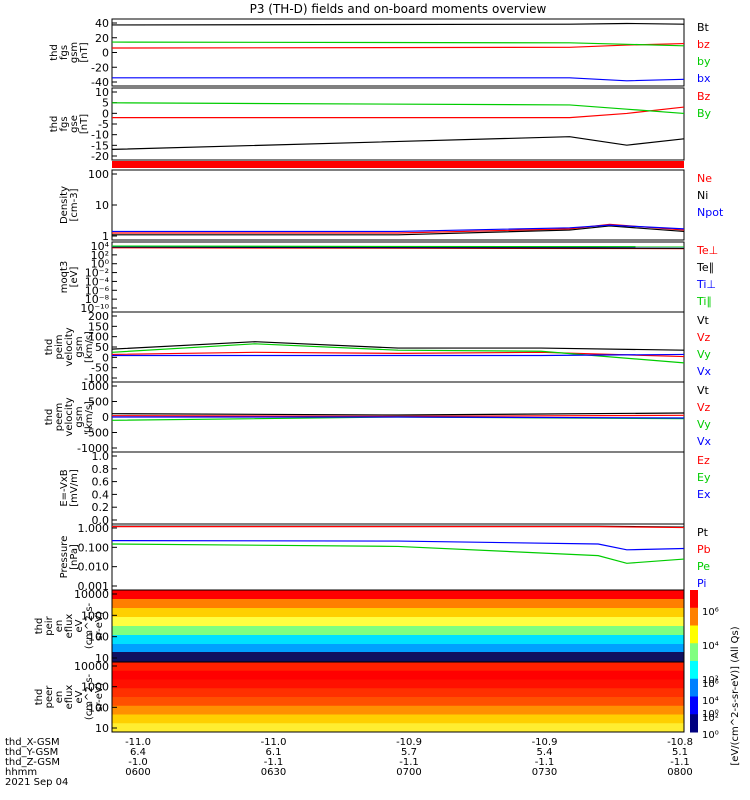  Describe the element at coordinates (680, 742) in the screenshot. I see `x-gsm-value: -10.8` at that location.